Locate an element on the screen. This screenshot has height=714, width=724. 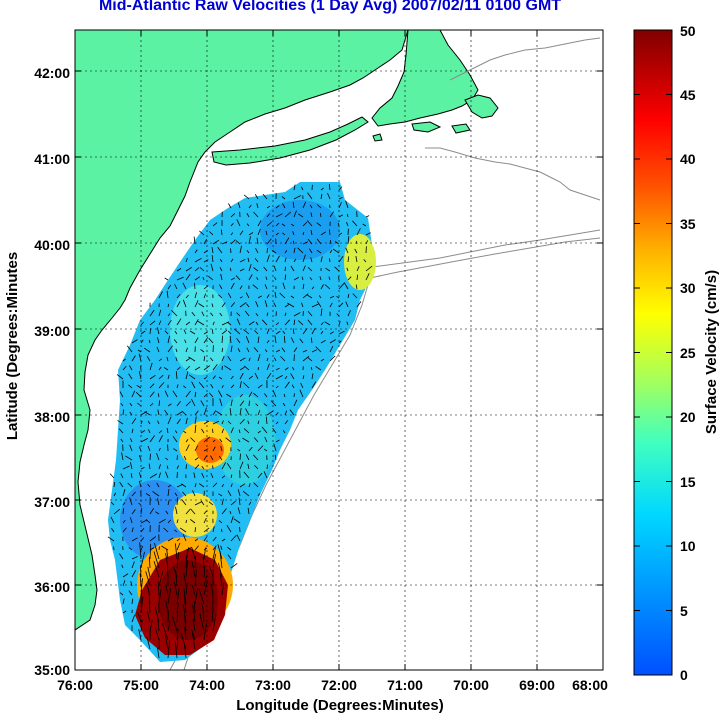
x-tick-label: 71:00 is located at coordinates (405, 685).